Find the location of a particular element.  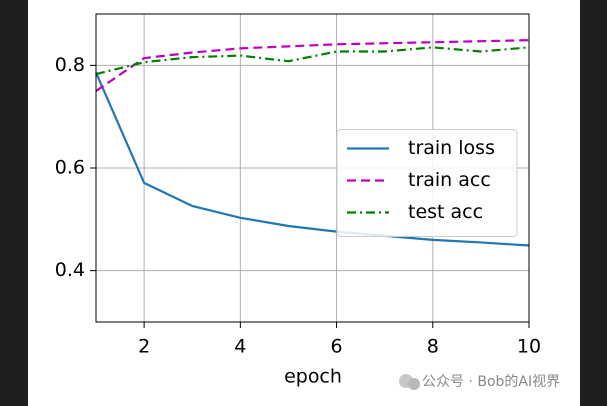

x-axis-label: epoch is located at coordinates (313, 377).